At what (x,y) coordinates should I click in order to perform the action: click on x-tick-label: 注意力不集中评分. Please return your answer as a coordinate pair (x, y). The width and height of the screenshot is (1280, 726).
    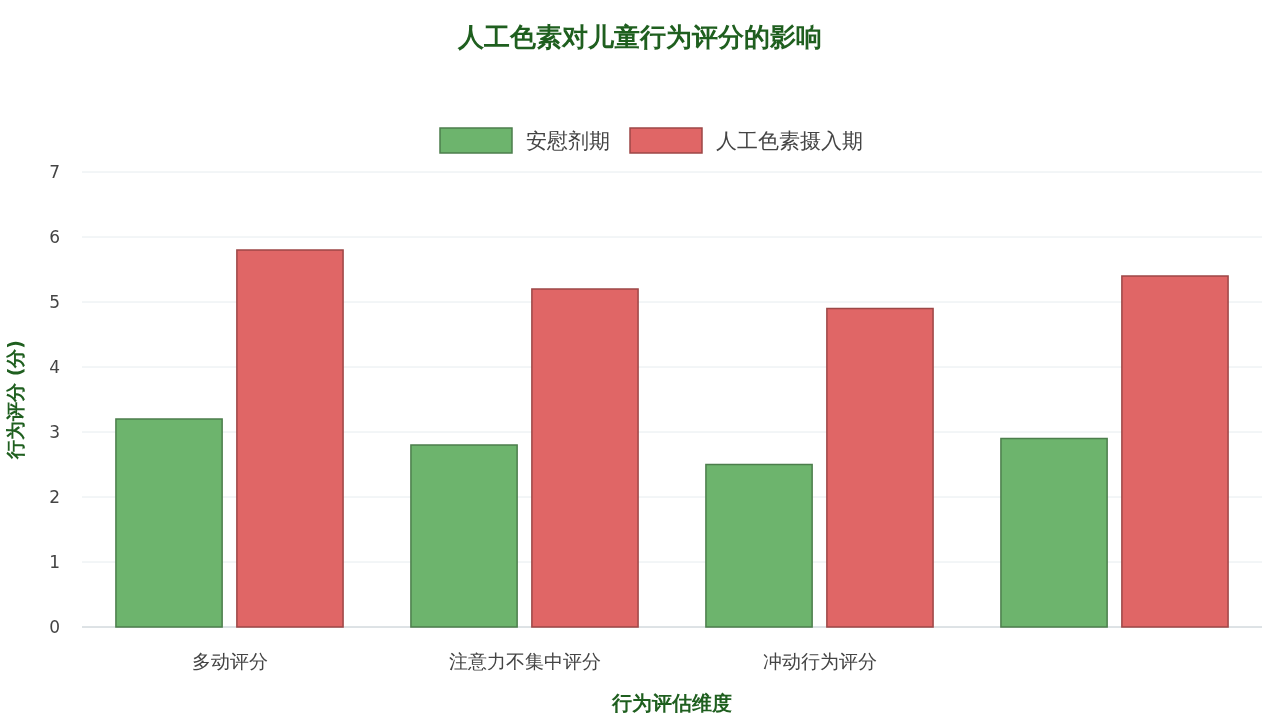
    Looking at the image, I should click on (524, 661).